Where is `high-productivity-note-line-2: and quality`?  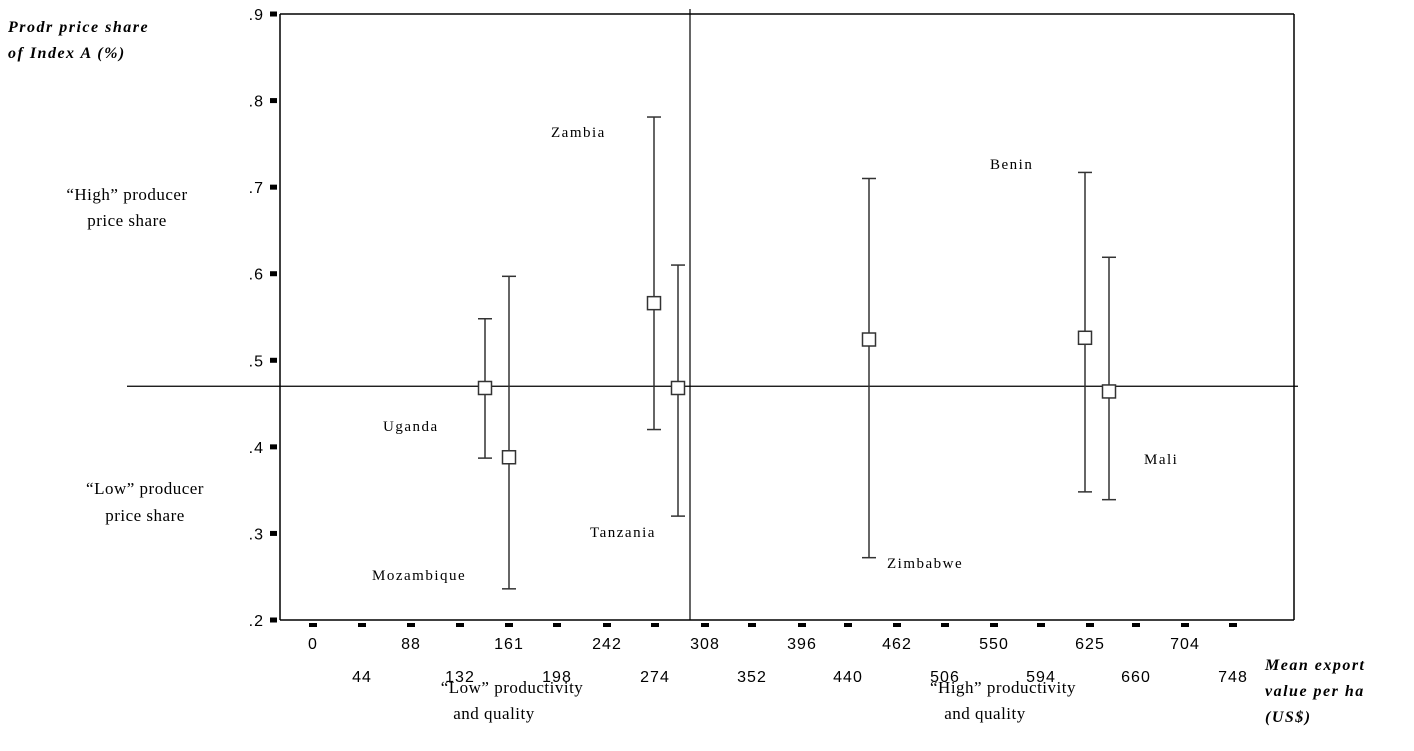 high-productivity-note-line-2: and quality is located at coordinates (985, 713).